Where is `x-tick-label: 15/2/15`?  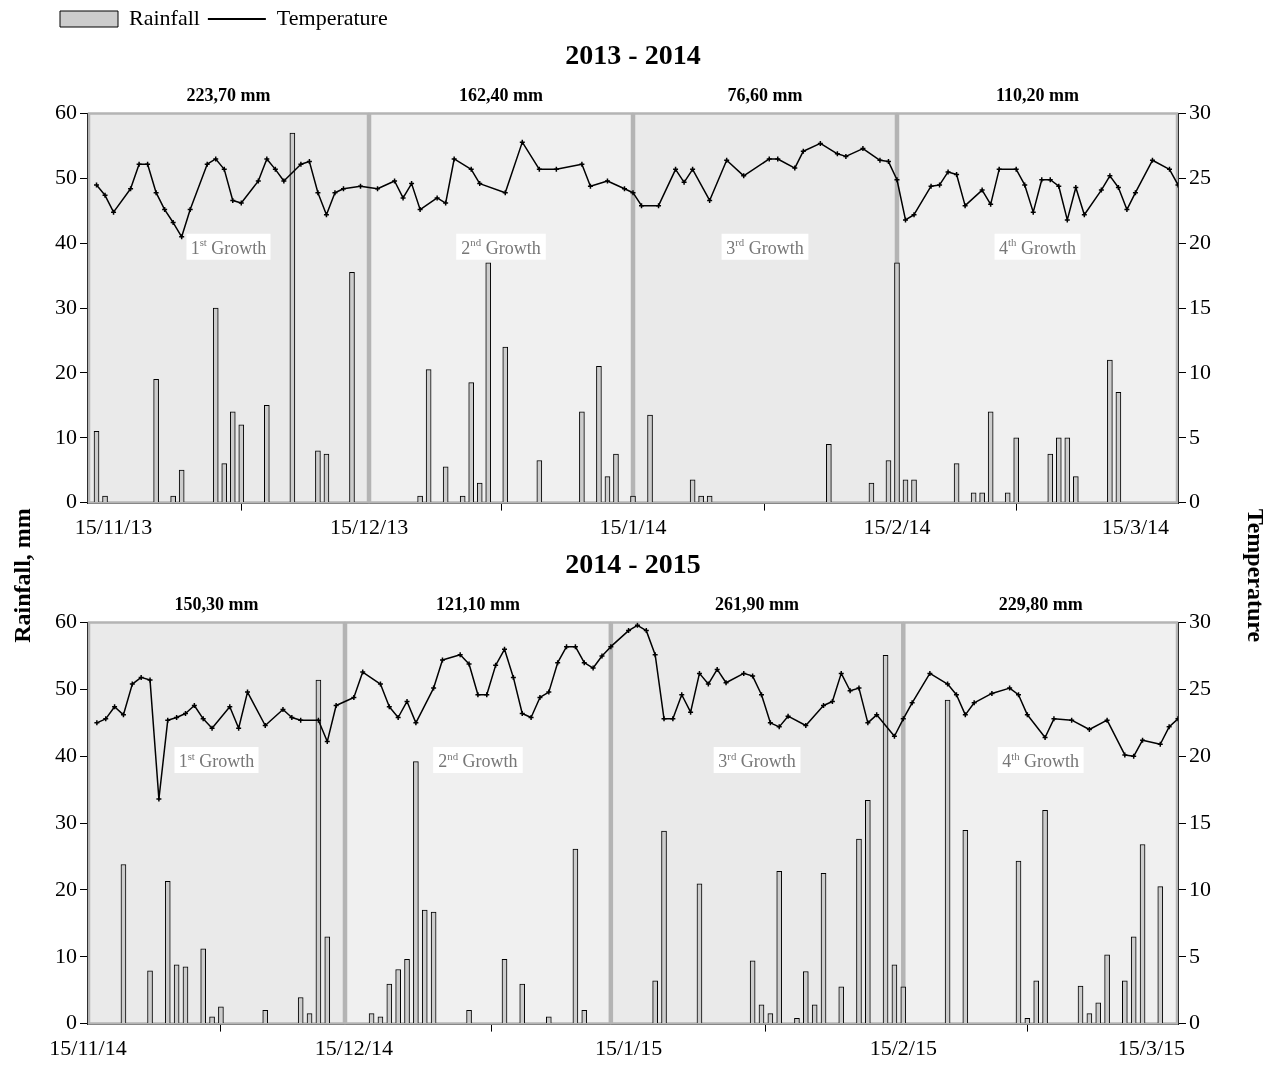 x-tick-label: 15/2/15 is located at coordinates (903, 1047).